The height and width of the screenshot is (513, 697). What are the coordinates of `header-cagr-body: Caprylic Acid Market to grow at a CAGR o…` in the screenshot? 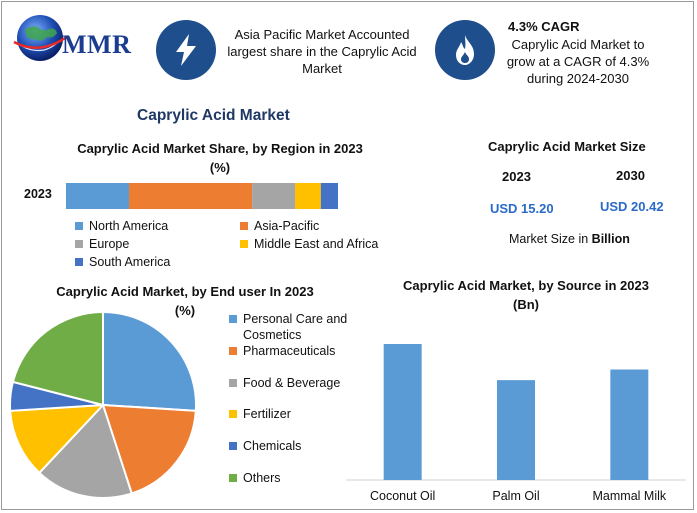 It's located at (578, 61).